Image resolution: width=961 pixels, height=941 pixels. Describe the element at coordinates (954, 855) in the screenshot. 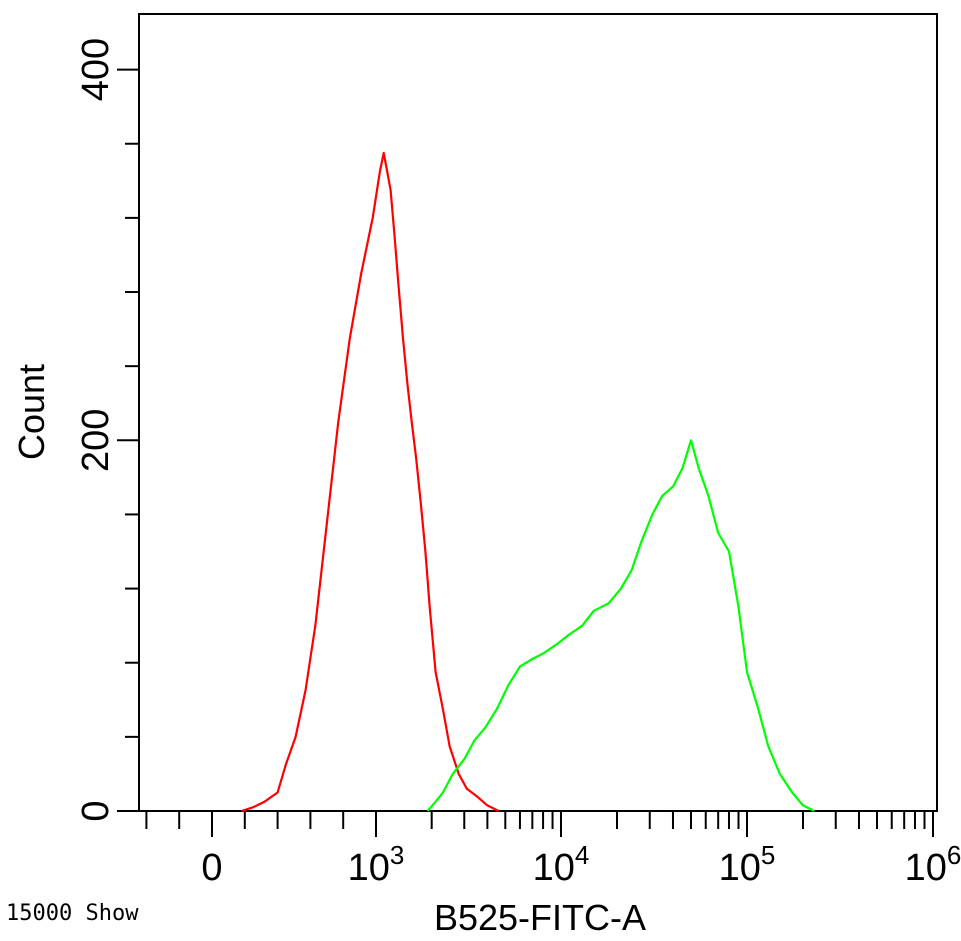

I see `x-tick-label-exponent: 6` at that location.